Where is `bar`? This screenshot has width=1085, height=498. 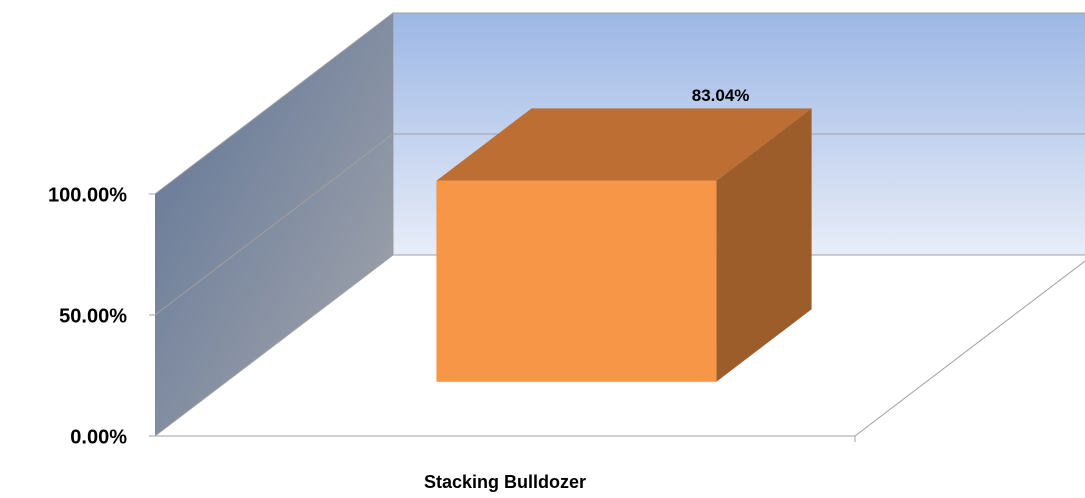 bar is located at coordinates (576, 281).